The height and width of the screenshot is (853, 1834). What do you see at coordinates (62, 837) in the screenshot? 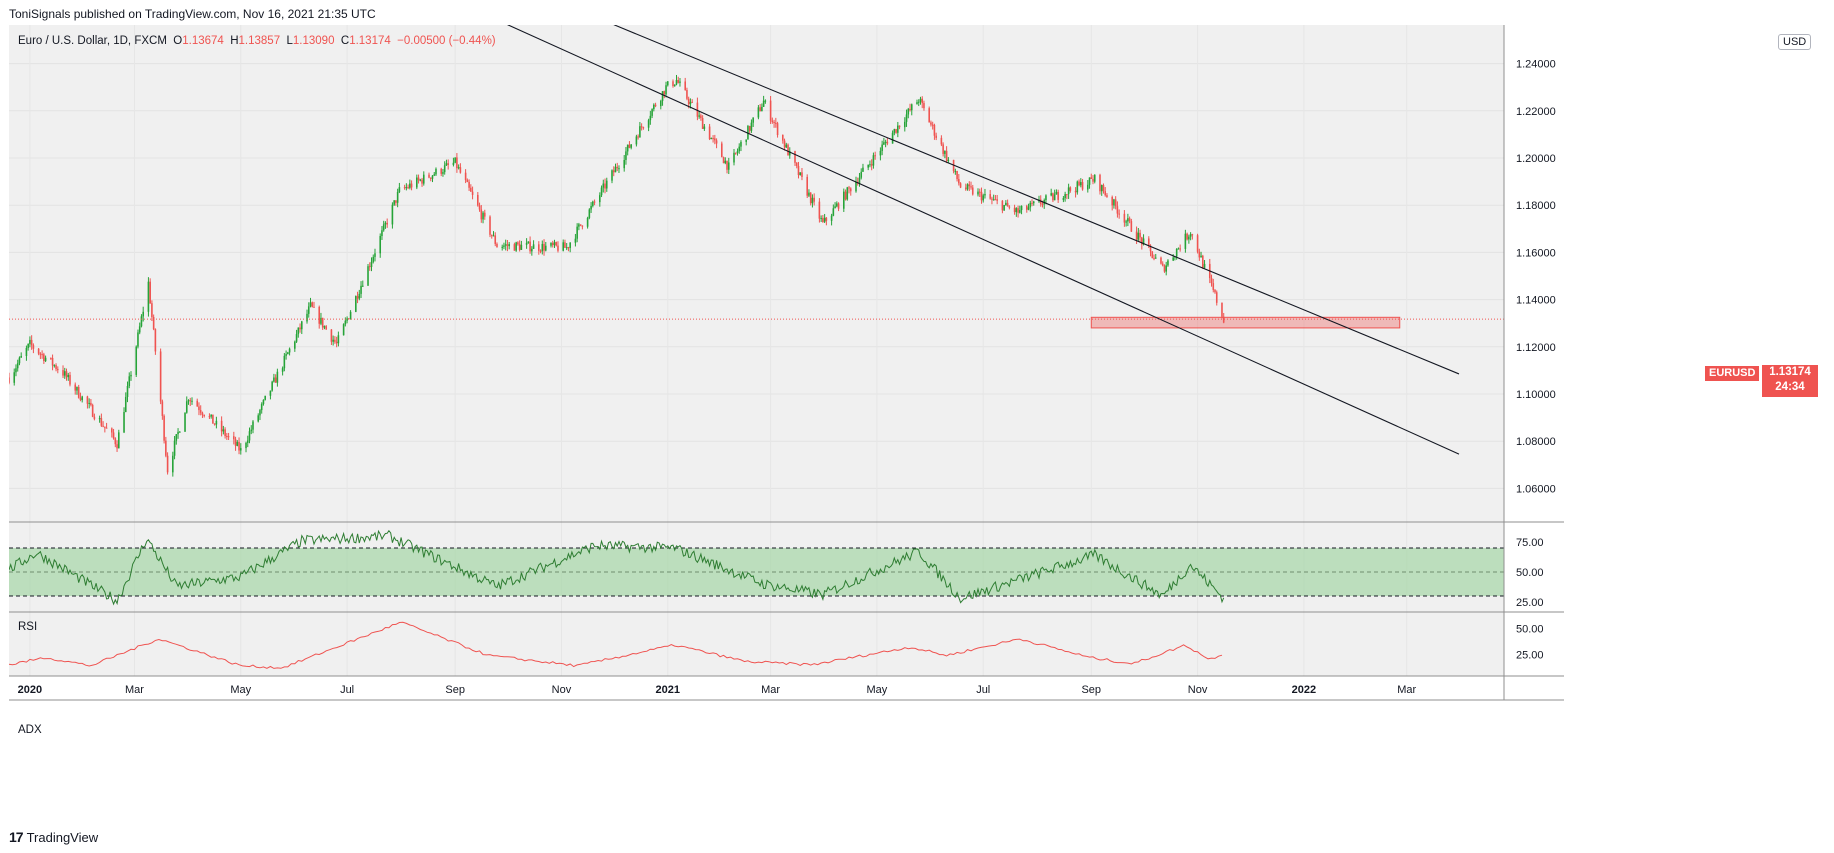
I see `brand-name: TradingView` at bounding box center [62, 837].